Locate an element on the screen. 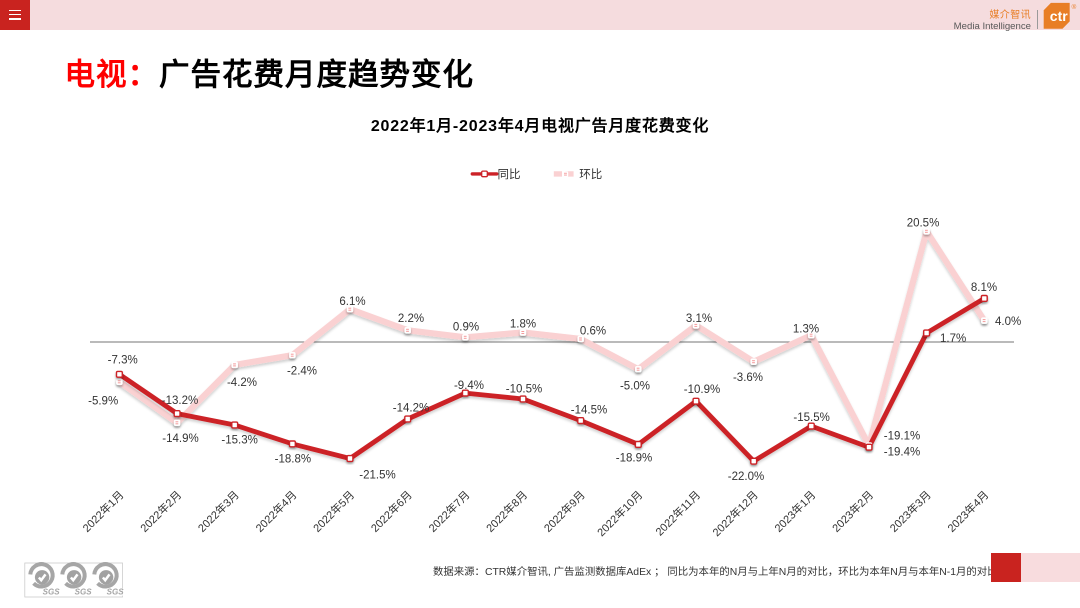 The width and height of the screenshot is (1080, 608). svg-text: -13.2% is located at coordinates (180, 401).